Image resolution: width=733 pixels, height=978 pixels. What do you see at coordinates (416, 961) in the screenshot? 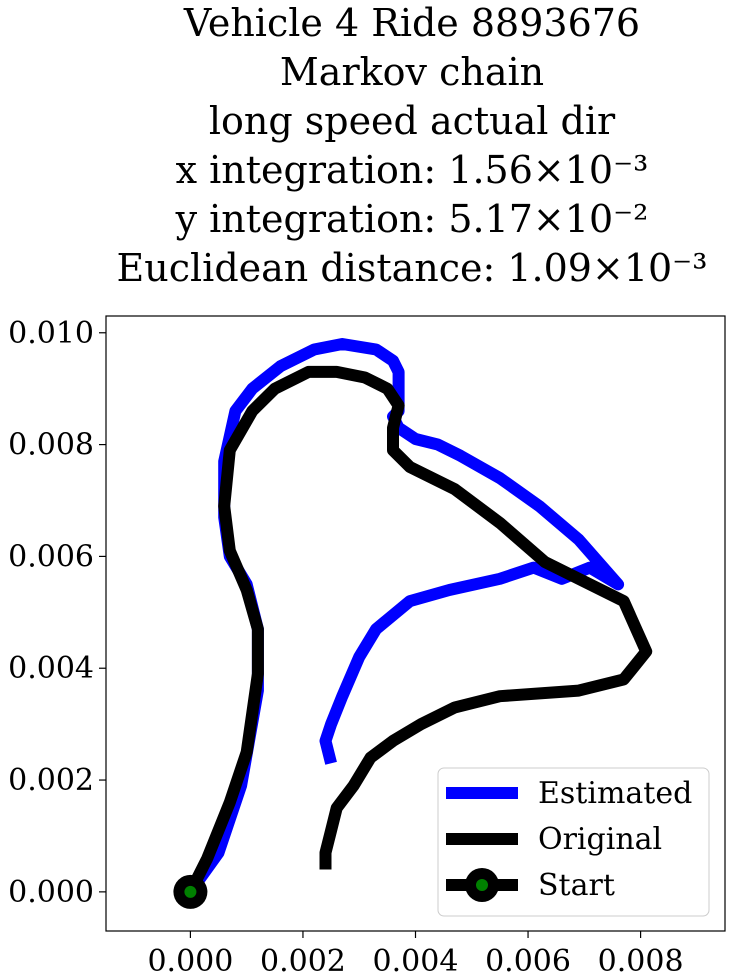
I see `x-tick-label: 0.004` at bounding box center [416, 961].